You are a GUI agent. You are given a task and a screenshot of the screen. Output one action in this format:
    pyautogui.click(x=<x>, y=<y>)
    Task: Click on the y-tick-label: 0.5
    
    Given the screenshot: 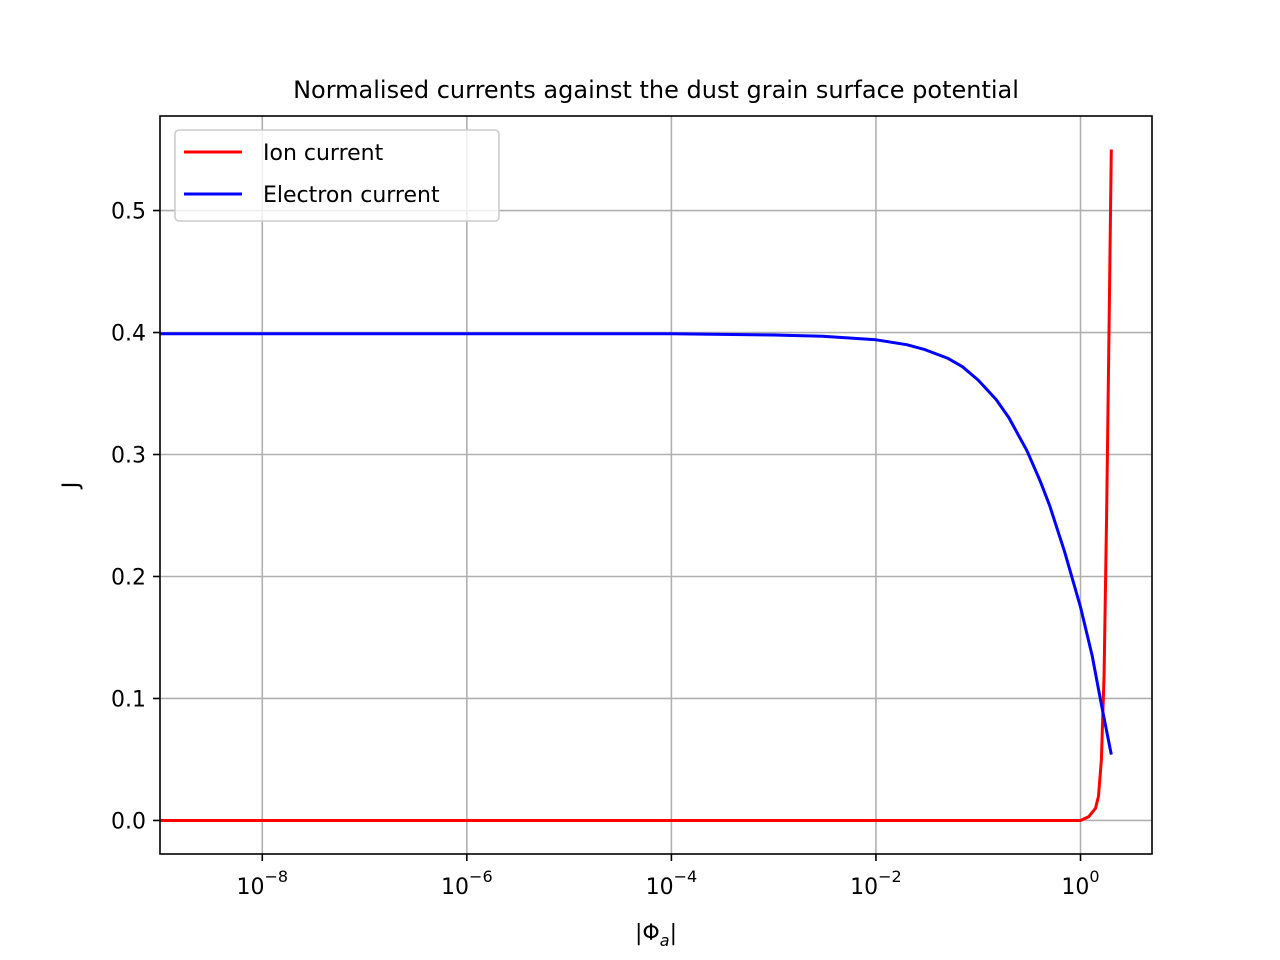 What is the action you would take?
    pyautogui.click(x=128, y=212)
    